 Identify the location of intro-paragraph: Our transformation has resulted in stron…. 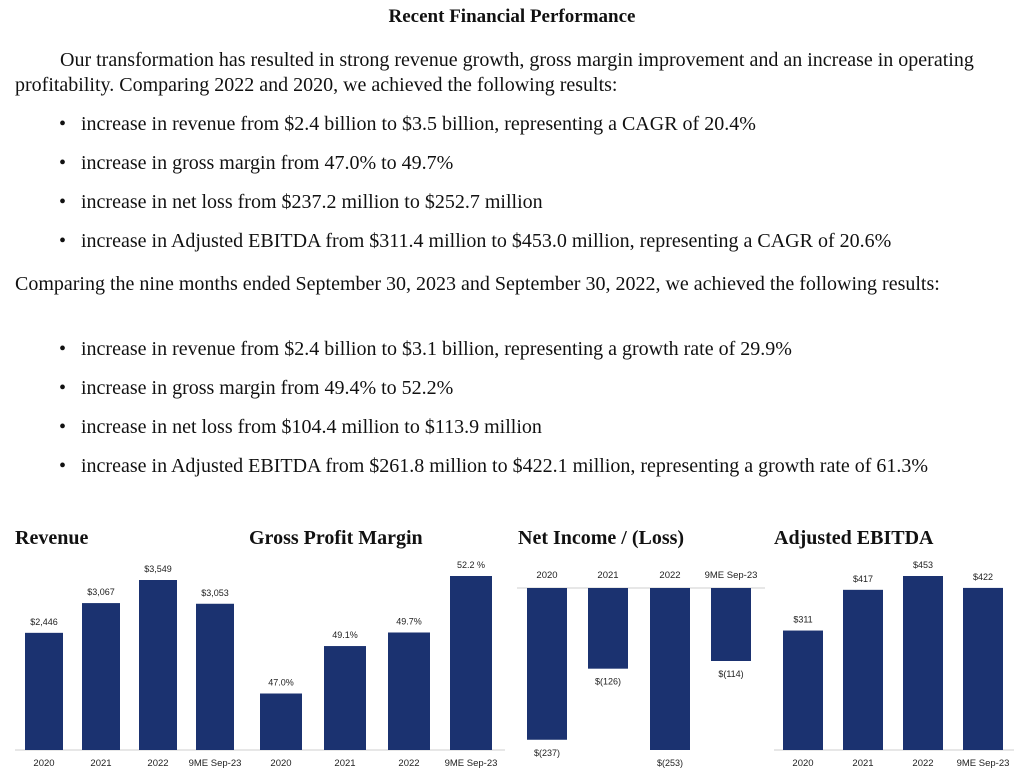
(512, 73).